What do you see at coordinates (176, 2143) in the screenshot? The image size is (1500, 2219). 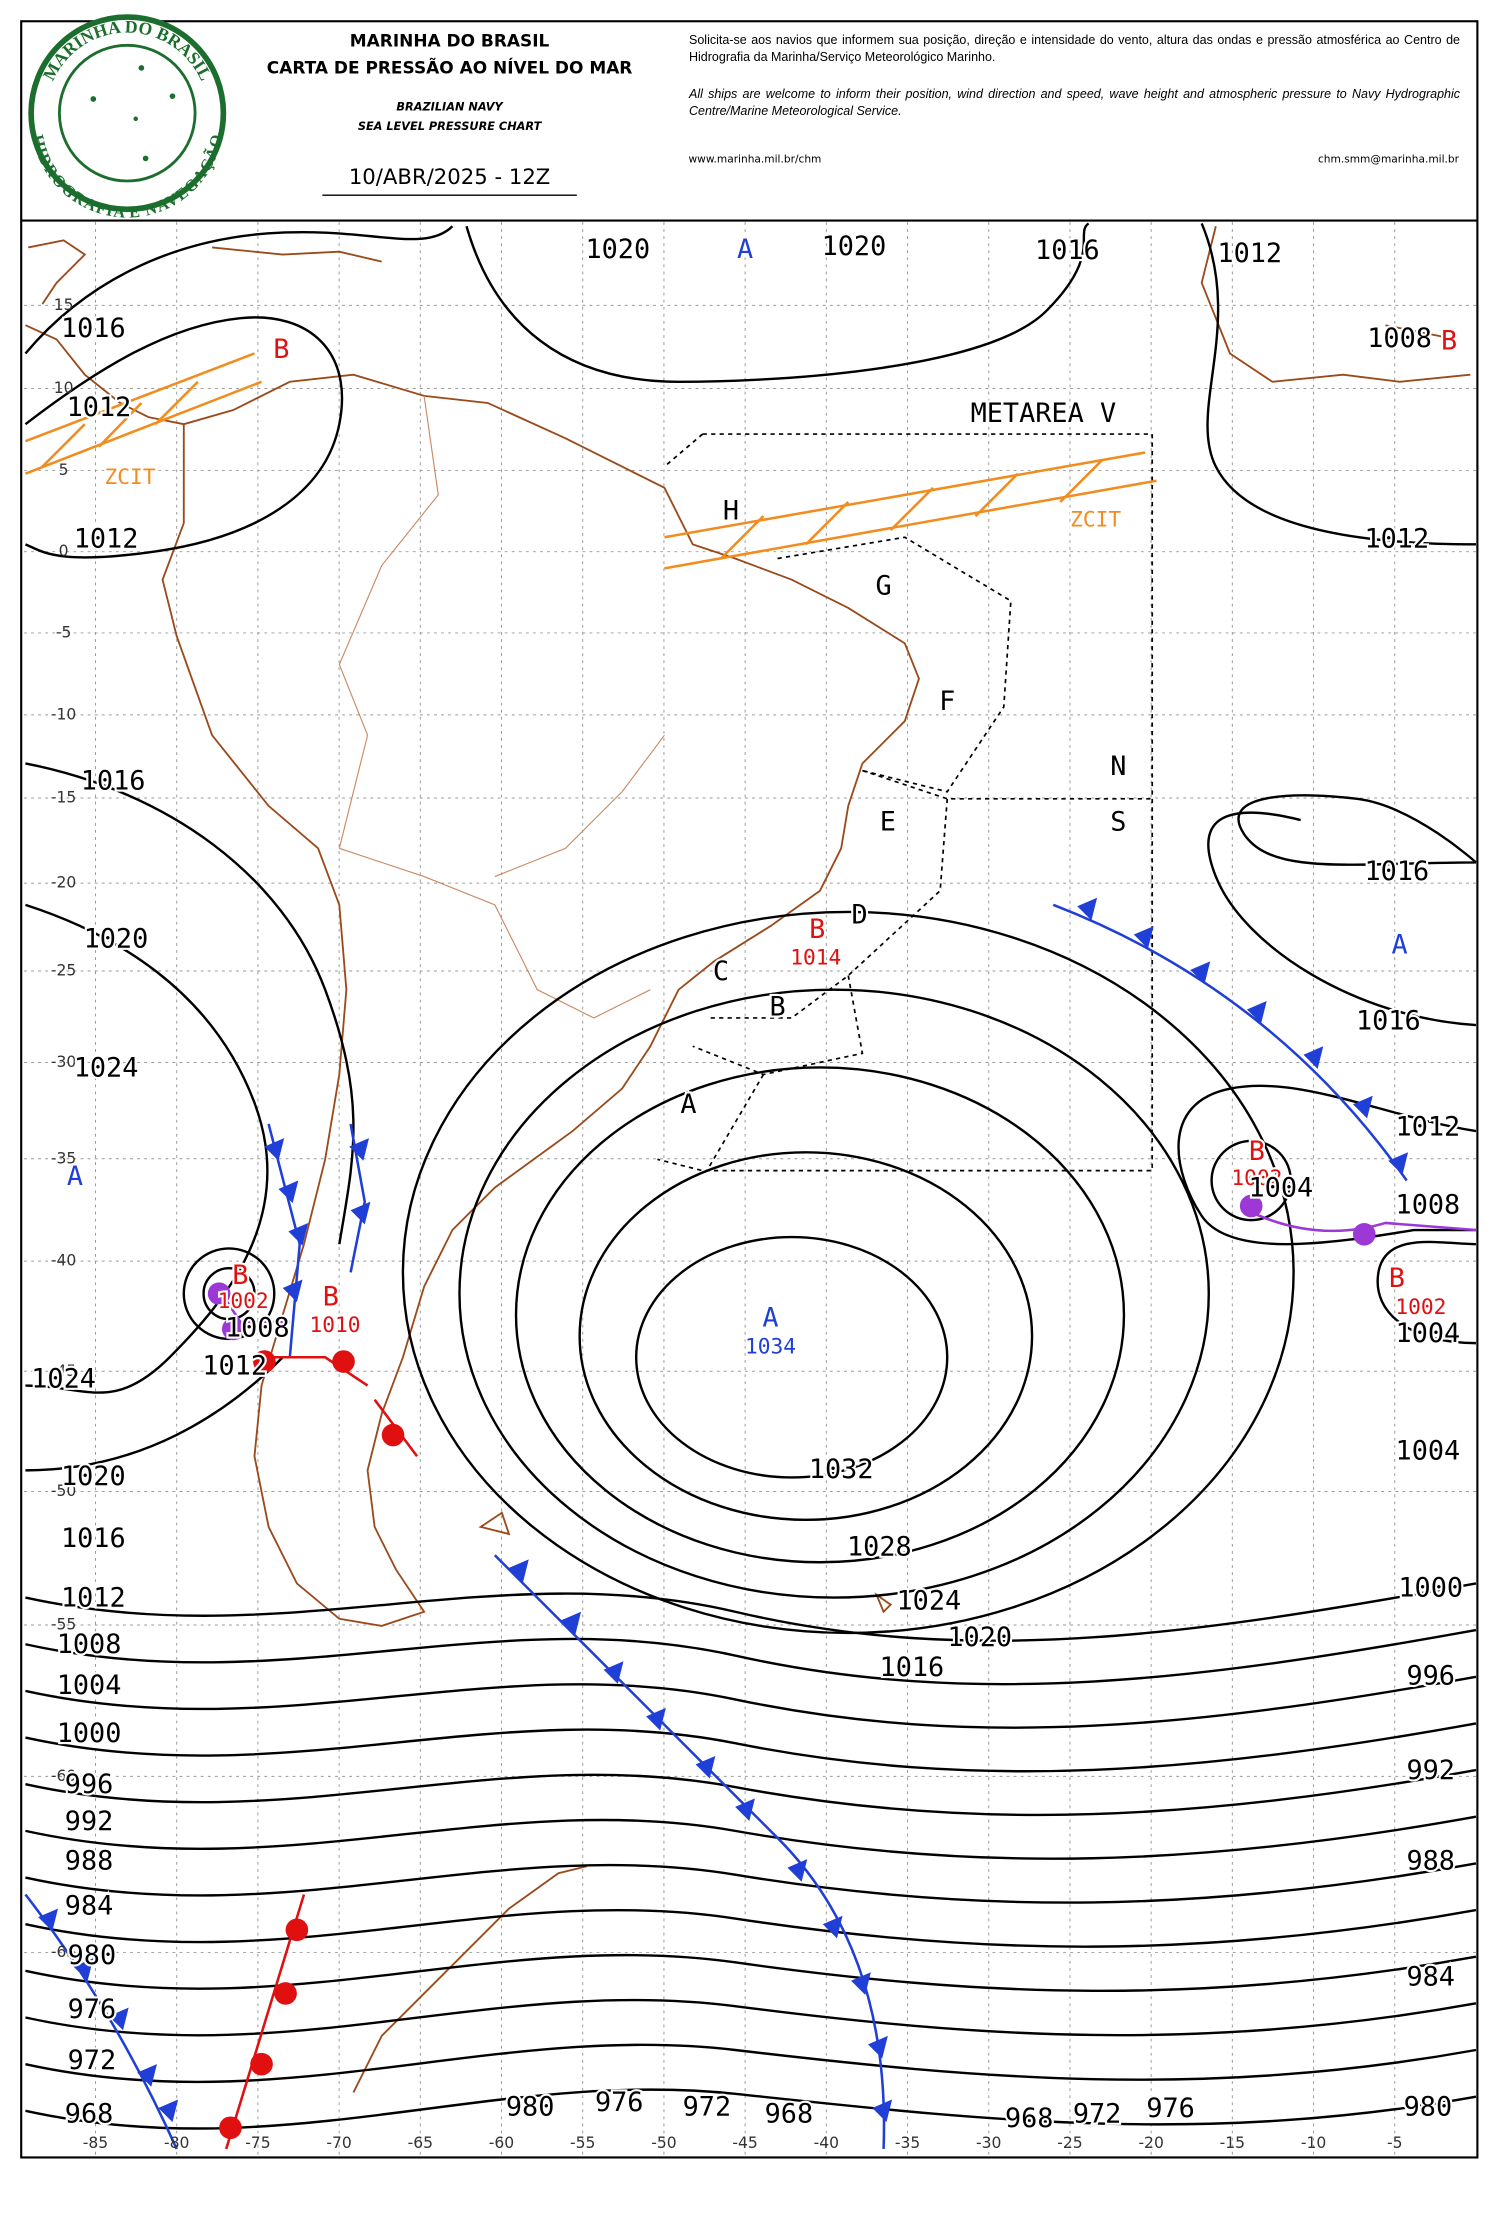 I see `x-tick-label: -80` at bounding box center [176, 2143].